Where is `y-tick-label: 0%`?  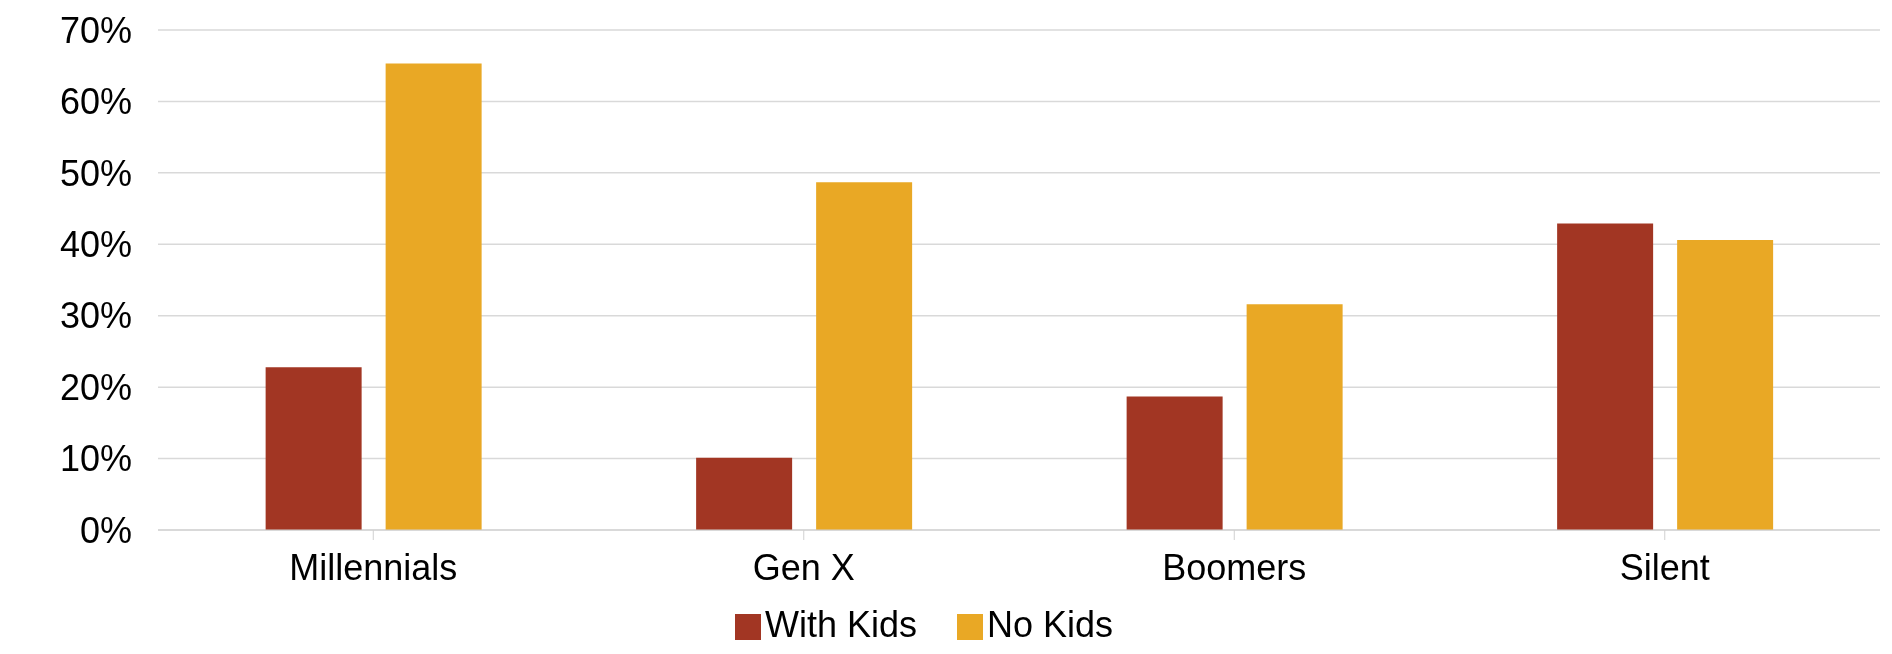
y-tick-label: 0% is located at coordinates (105, 530).